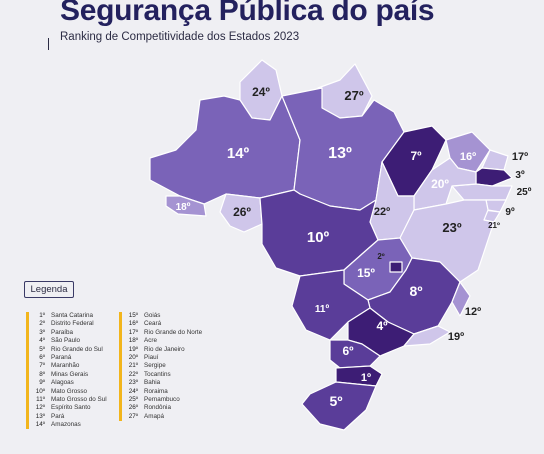 This screenshot has width=544, height=454. What do you see at coordinates (72, 315) in the screenshot?
I see `legend-state: Santa Catarina` at bounding box center [72, 315].